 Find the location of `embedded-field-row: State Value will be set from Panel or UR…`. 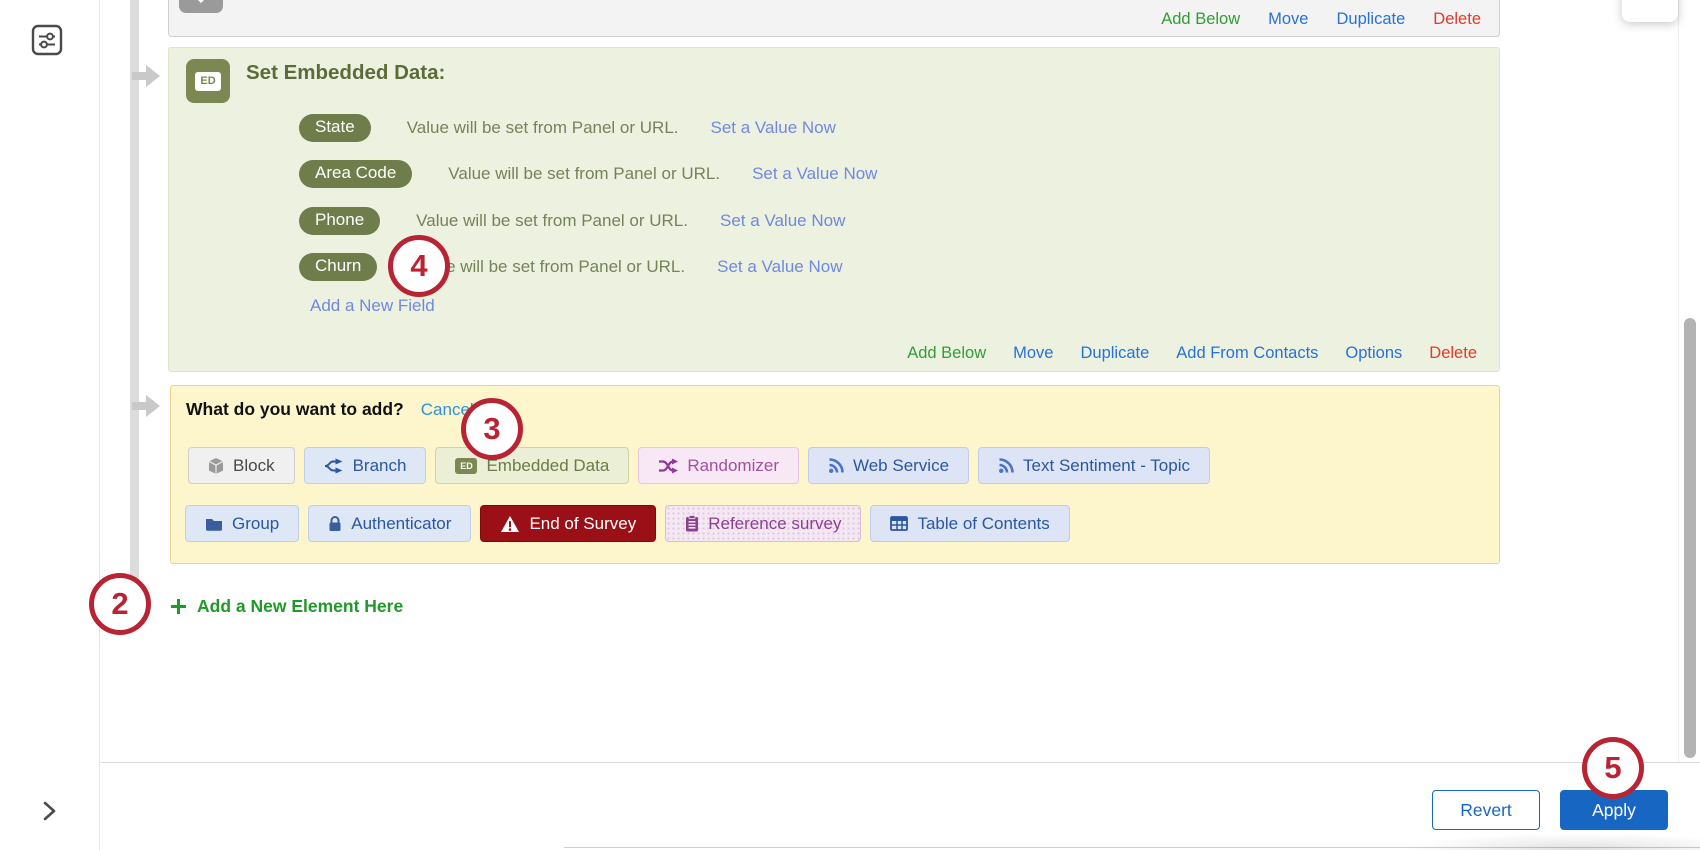

embedded-field-row: State Value will be set from Panel or UR… is located at coordinates (567, 128).